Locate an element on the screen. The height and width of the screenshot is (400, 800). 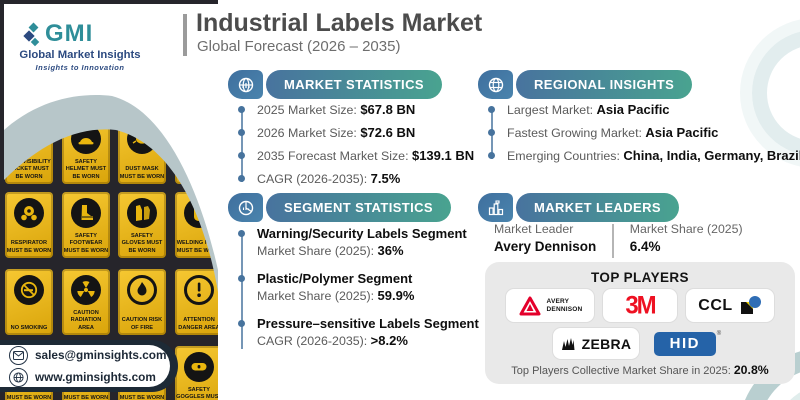
segment-value: 36% is located at coordinates (390, 250).